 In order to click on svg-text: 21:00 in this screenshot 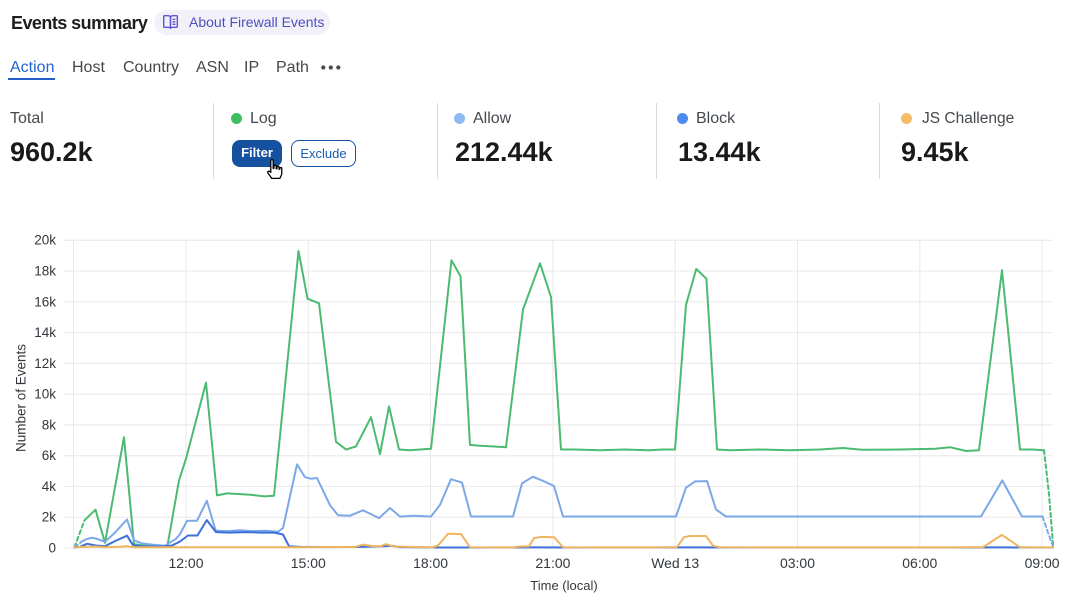, I will do `click(552, 563)`.